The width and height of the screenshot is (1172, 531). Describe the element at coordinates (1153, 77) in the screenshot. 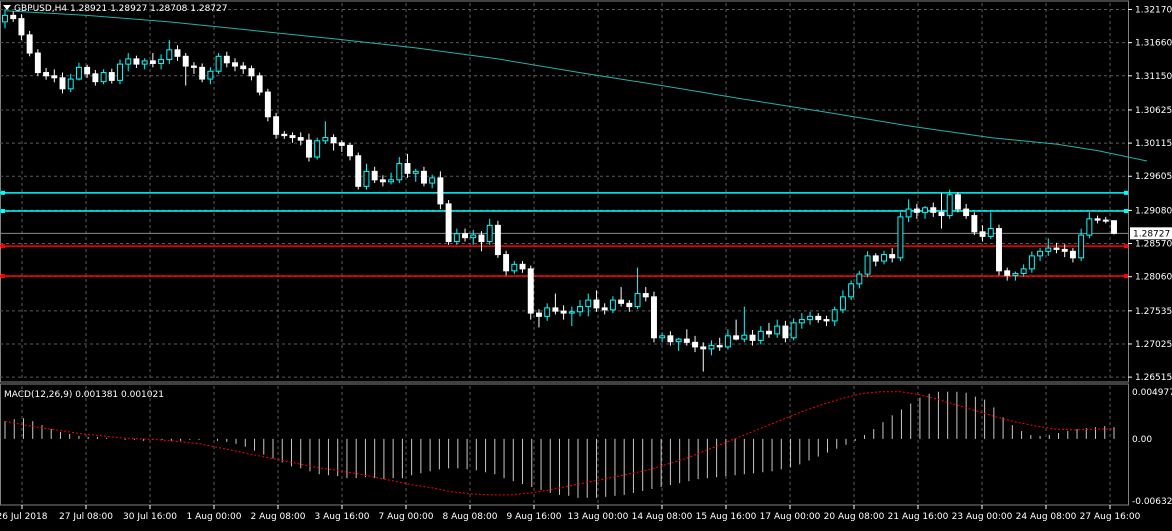

I see `price-tick-label: 1.31150` at that location.